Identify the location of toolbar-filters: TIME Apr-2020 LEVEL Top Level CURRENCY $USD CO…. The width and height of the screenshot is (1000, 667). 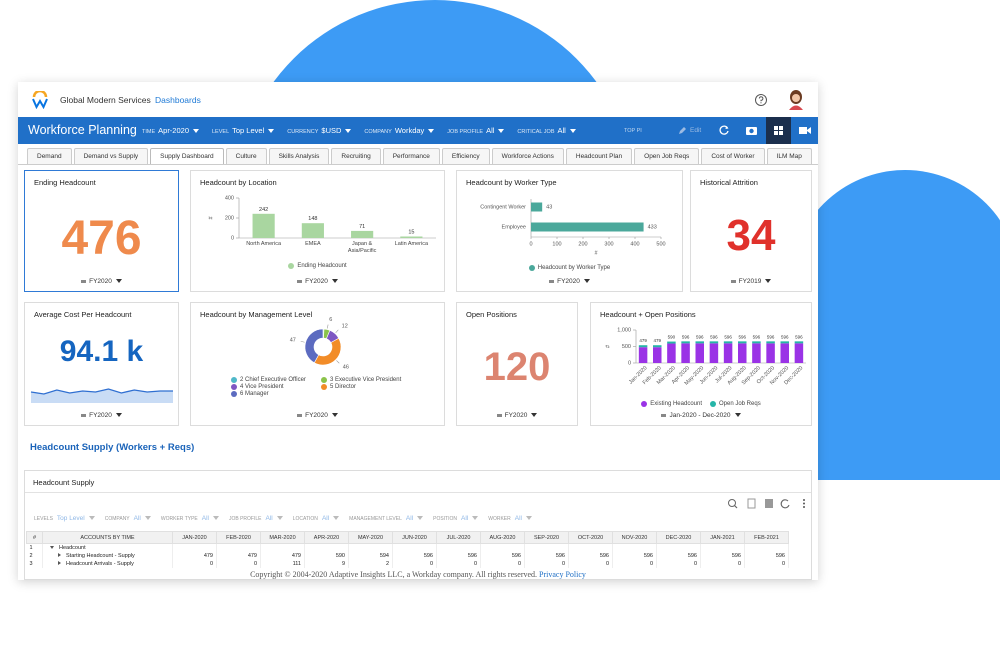
(359, 130).